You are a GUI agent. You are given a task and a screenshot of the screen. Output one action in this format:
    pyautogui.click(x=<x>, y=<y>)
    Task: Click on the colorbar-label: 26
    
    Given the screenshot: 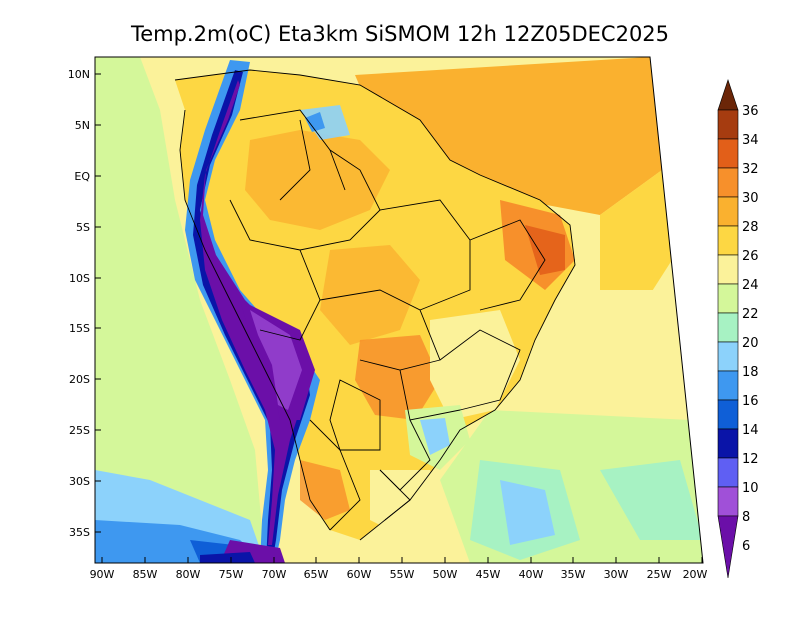 What is the action you would take?
    pyautogui.click(x=750, y=256)
    